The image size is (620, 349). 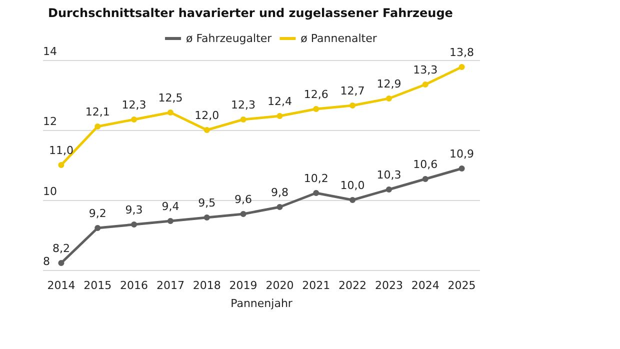 What do you see at coordinates (171, 206) in the screenshot?
I see `data-label: 9,4` at bounding box center [171, 206].